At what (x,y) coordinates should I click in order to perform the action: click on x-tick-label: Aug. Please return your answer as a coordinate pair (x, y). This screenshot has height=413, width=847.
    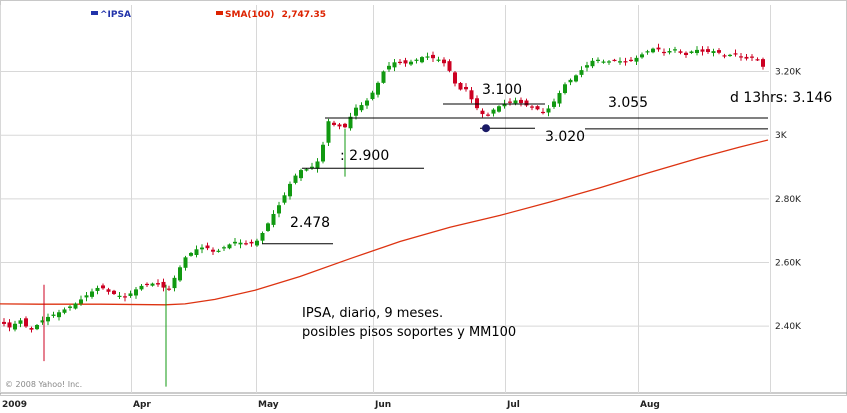
    Looking at the image, I should click on (650, 405).